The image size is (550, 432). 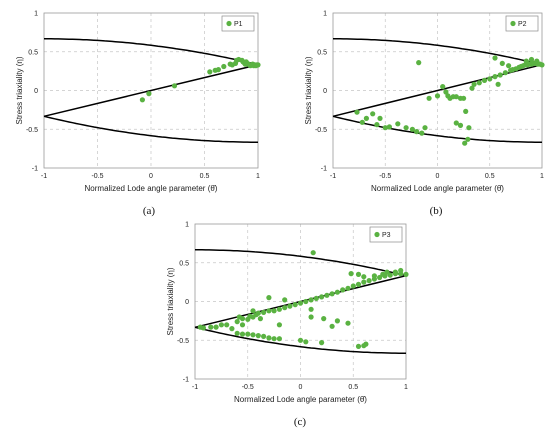 I want to click on boundary-line-plane-stress, so click(x=151, y=90).